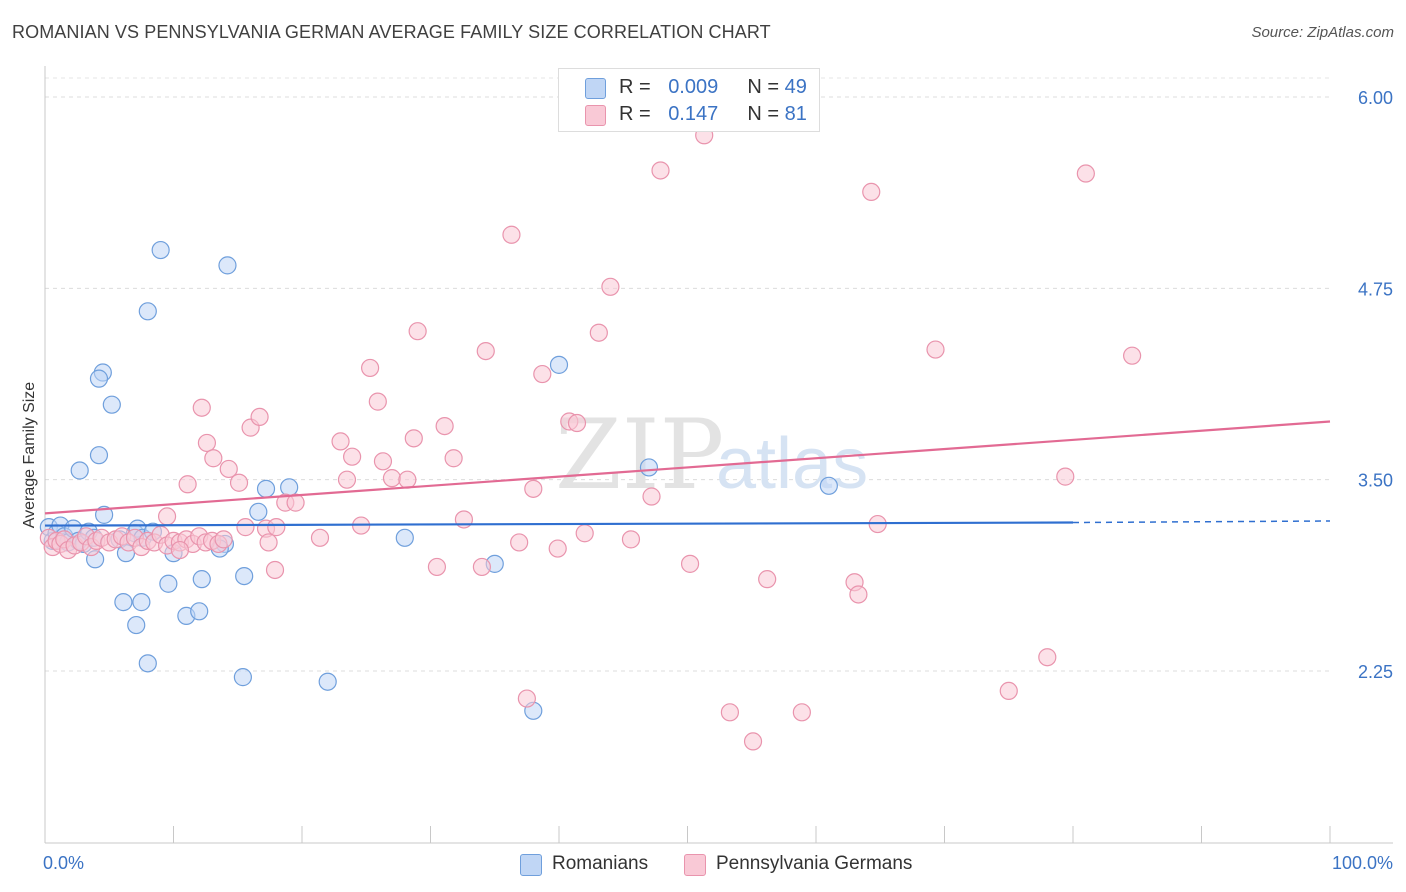 This screenshot has width=1406, height=892. Describe the element at coordinates (695, 865) in the screenshot. I see `pa-germans-legend-swatch` at that location.